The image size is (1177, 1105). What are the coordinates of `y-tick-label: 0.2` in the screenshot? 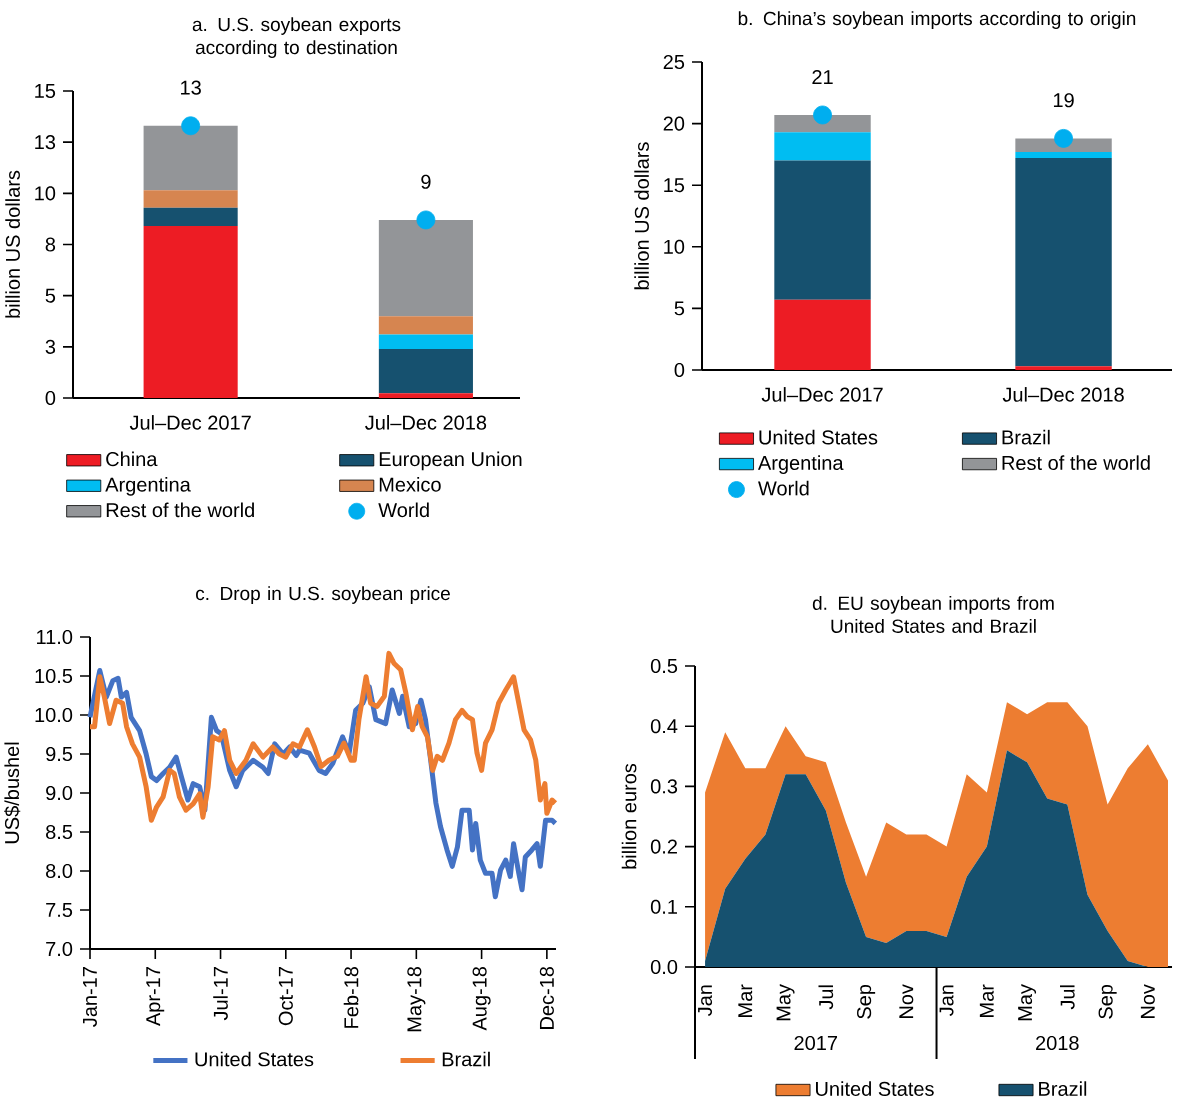 It's located at (663, 846).